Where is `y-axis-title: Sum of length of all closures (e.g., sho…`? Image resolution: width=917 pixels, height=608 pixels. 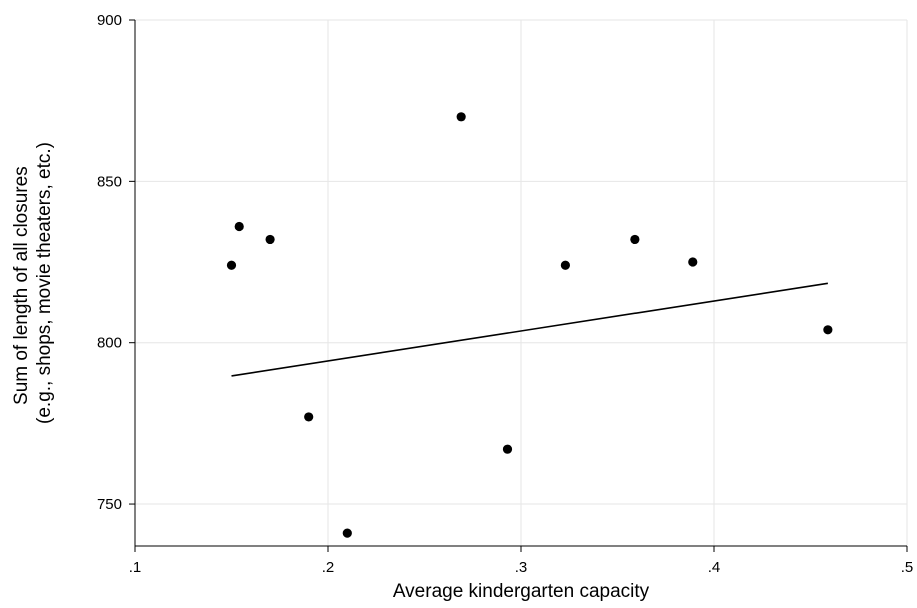 y-axis-title: Sum of length of all closures (e.g., sho… is located at coordinates (33, 283).